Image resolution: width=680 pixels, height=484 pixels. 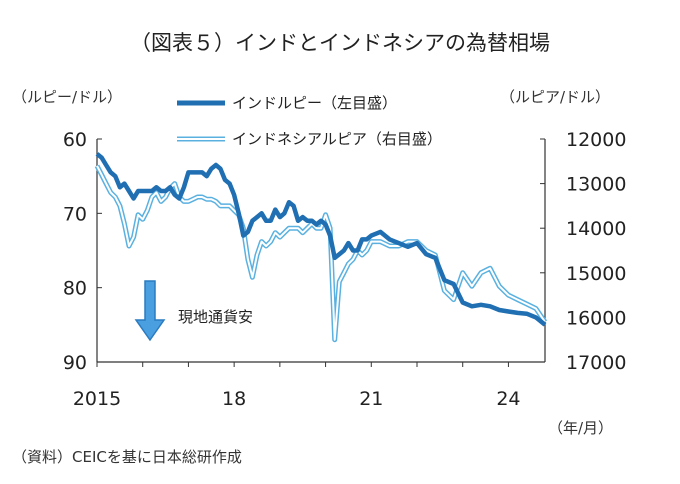 What do you see at coordinates (127, 457) in the screenshot?
I see `source-note: （資料）CEICを基に日本総研作成` at bounding box center [127, 457].